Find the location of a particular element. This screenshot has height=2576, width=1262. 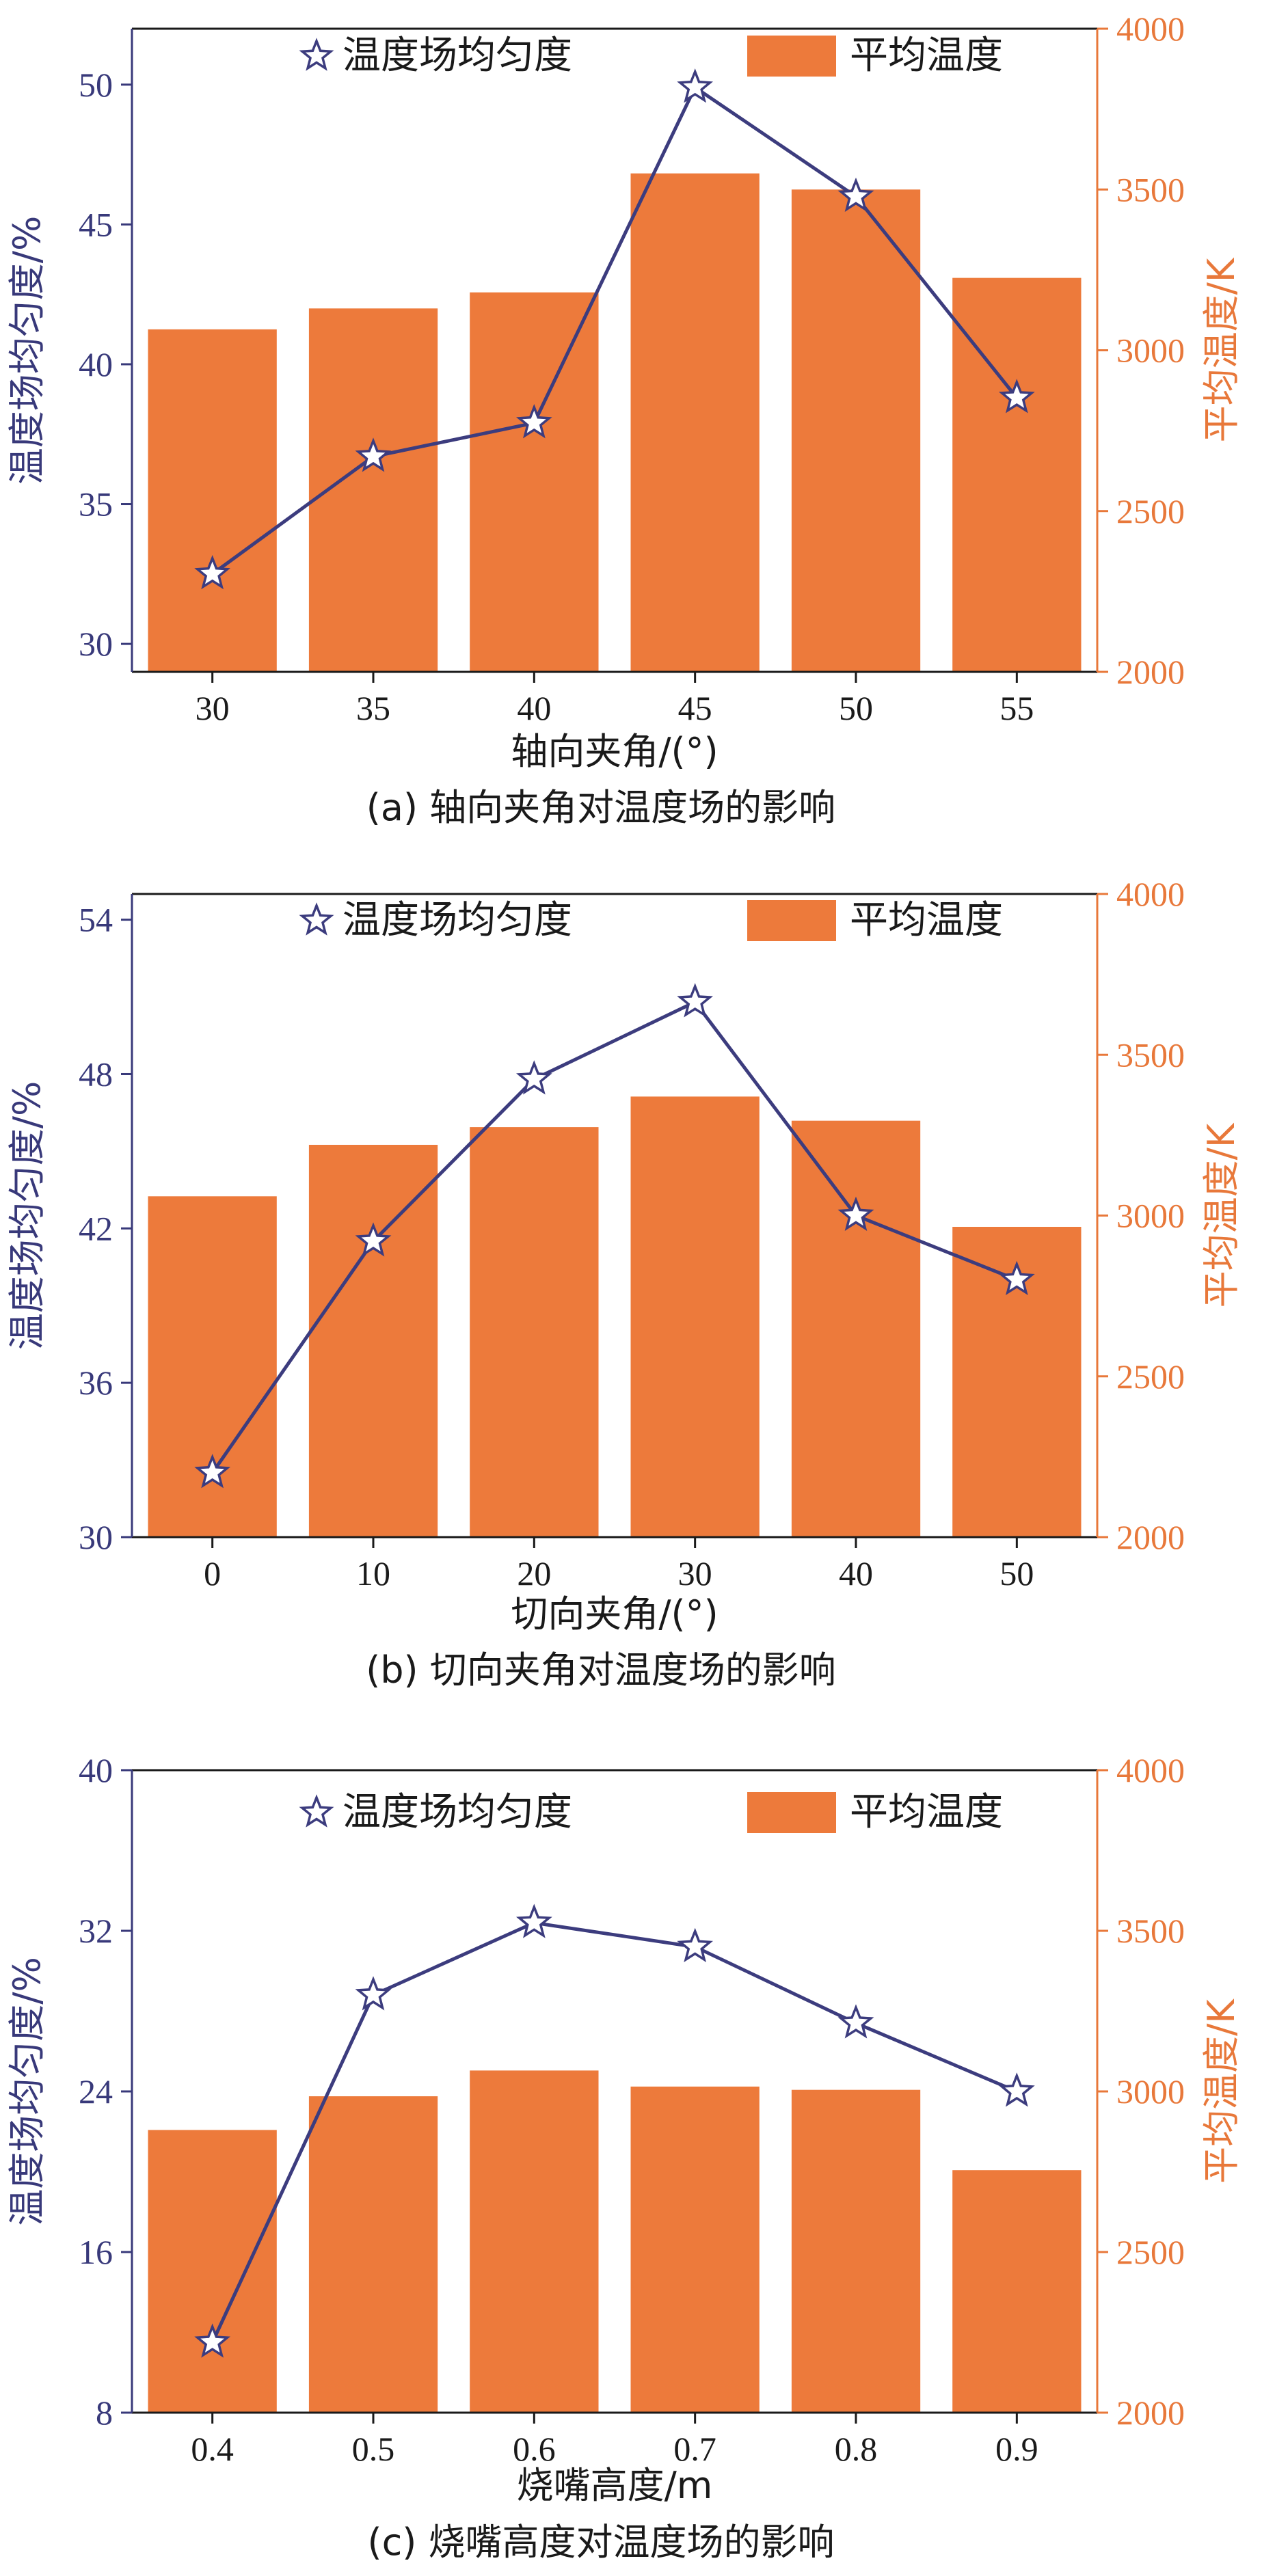

x-tick-label: 0.7 is located at coordinates (694, 2449).